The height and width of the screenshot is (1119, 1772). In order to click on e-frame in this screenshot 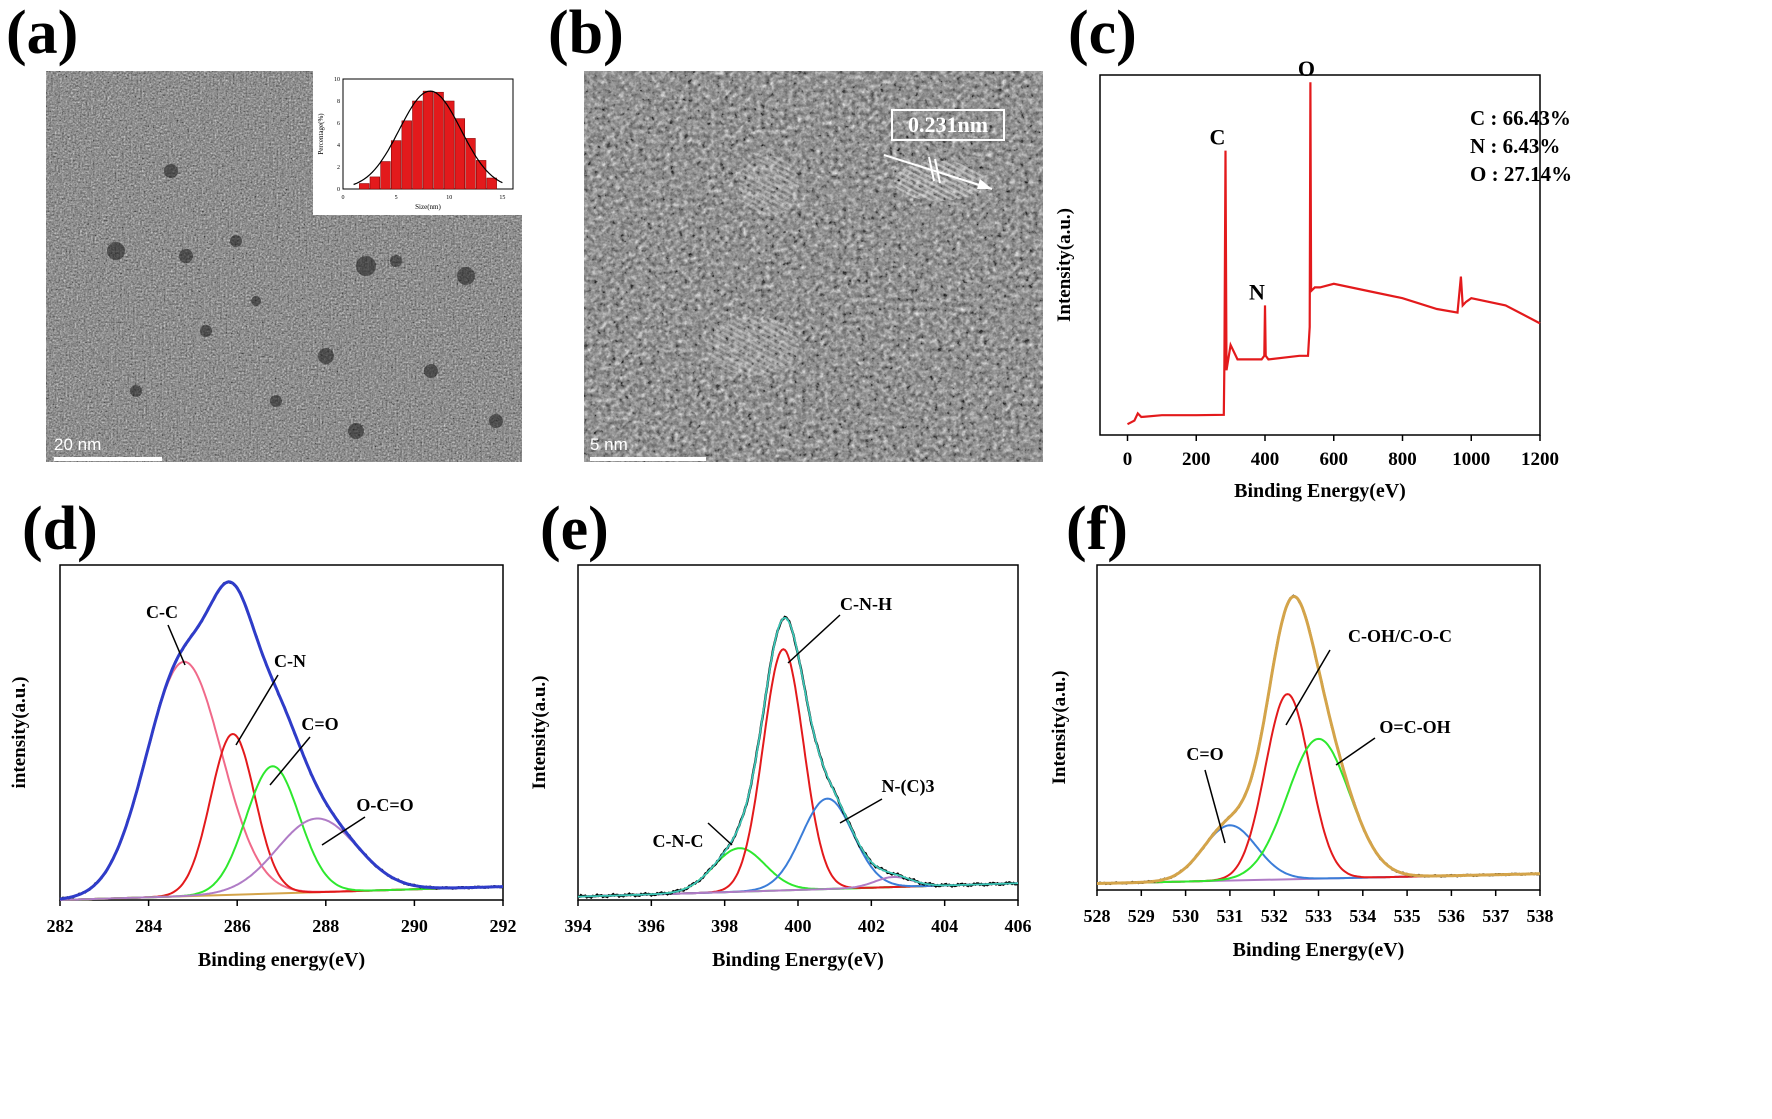, I will do `click(798, 732)`.